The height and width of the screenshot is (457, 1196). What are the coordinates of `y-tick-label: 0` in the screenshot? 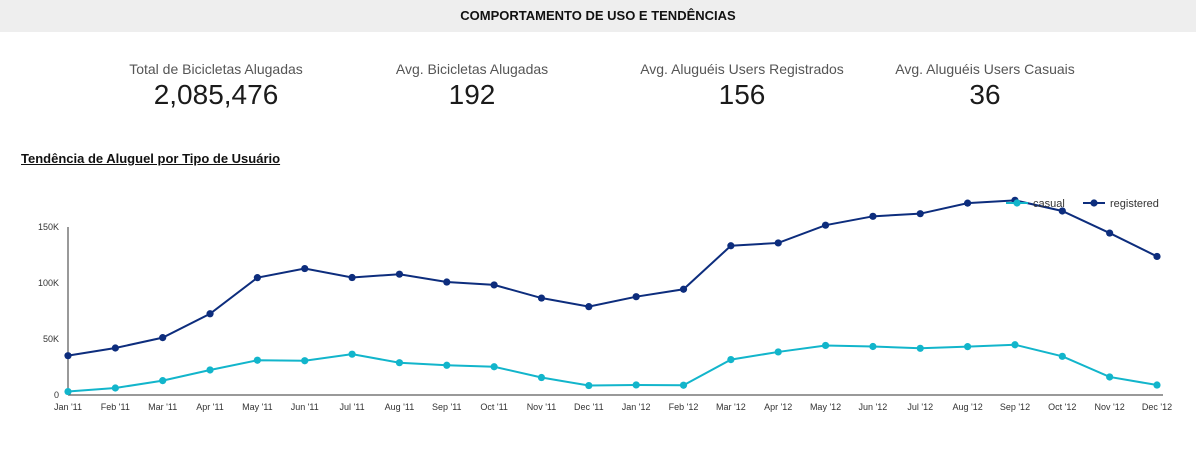 It's located at (56, 395).